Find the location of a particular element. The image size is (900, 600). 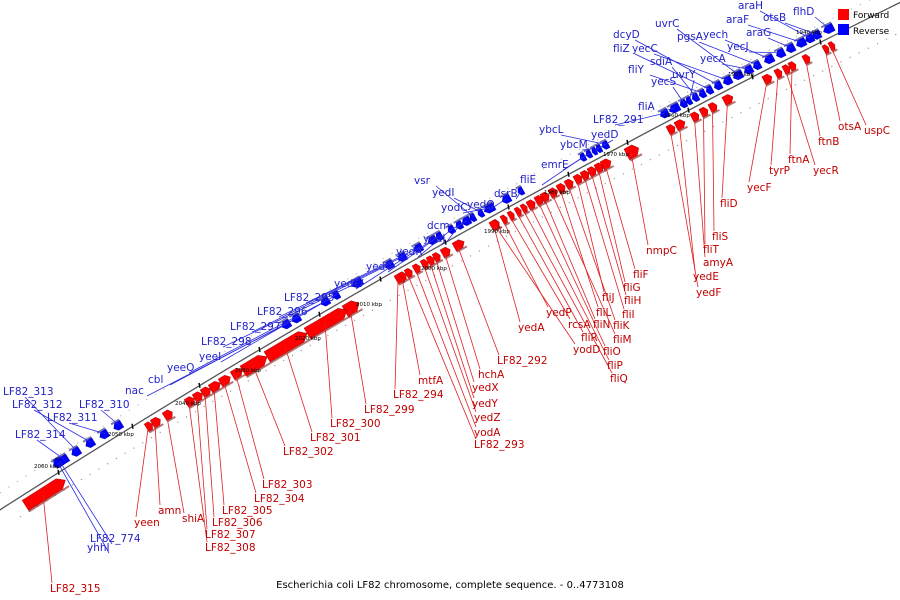

leader-fliG is located at coordinates (612, 226).